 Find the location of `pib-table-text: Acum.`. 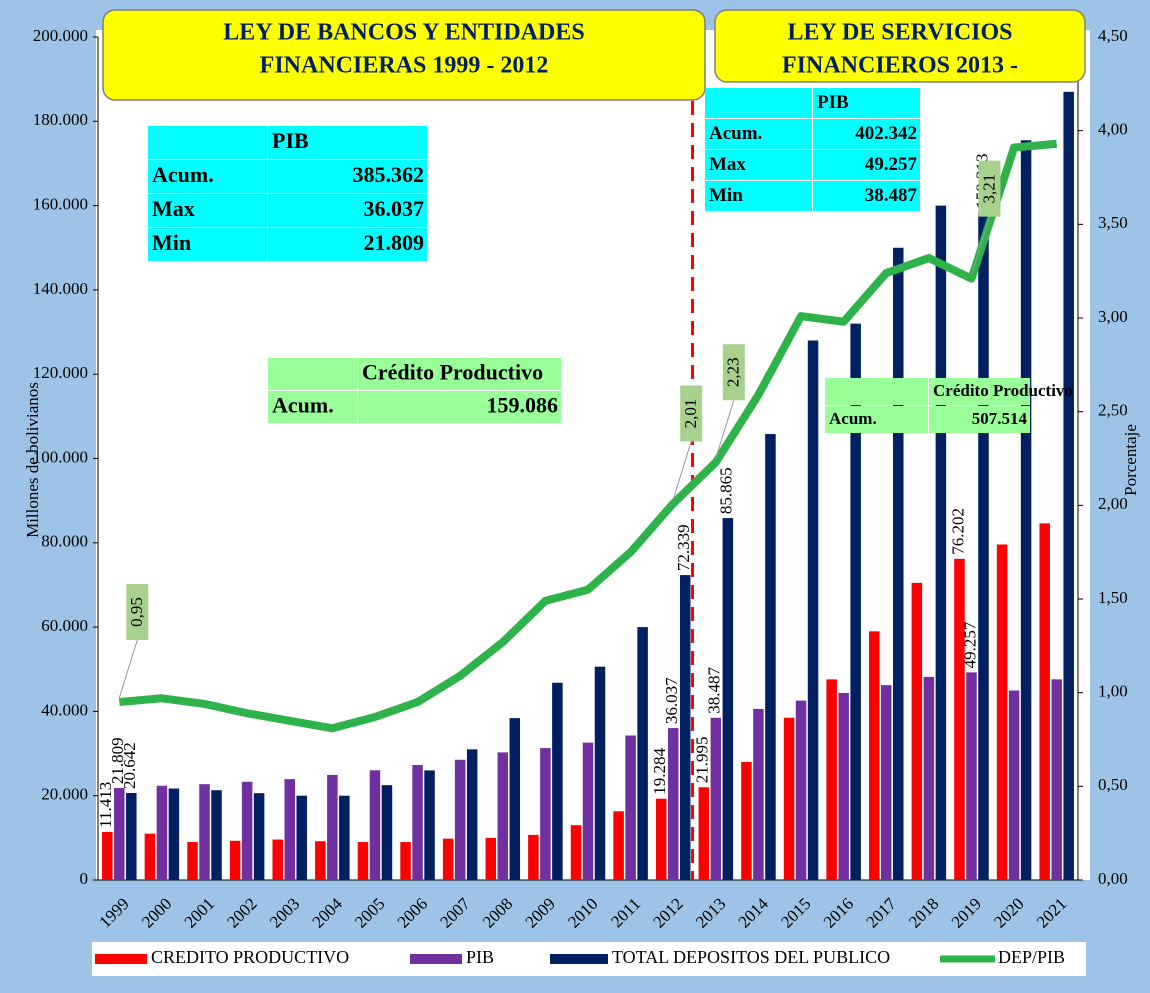

pib-table-text: Acum. is located at coordinates (735, 133).